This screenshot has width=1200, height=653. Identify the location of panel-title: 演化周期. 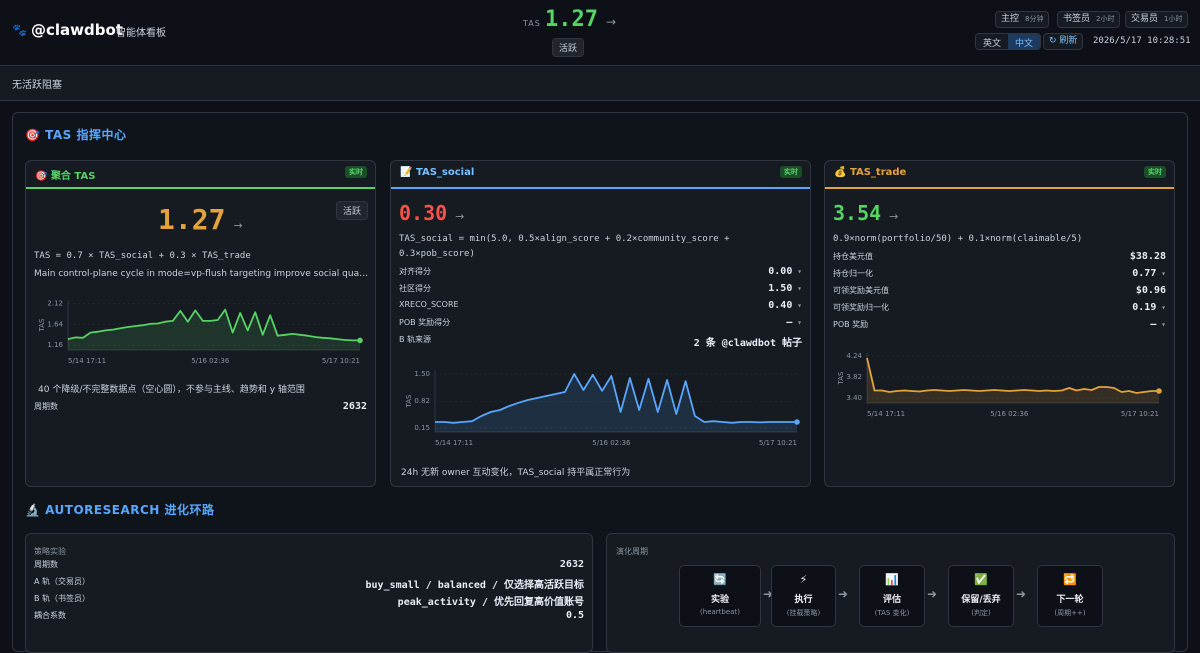
(632, 551).